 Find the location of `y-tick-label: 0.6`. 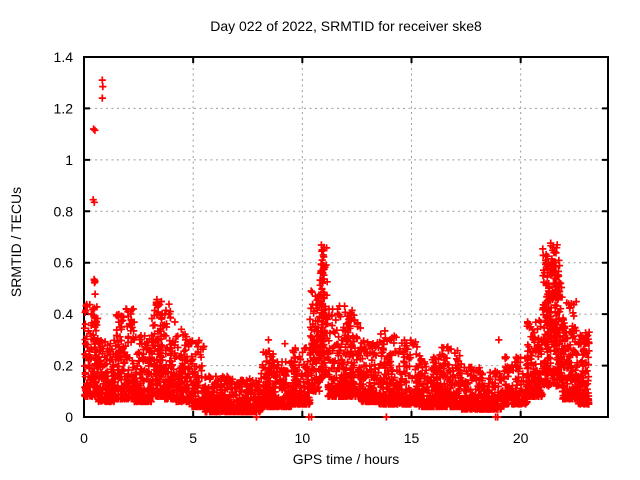

y-tick-label: 0.6 is located at coordinates (64, 263).